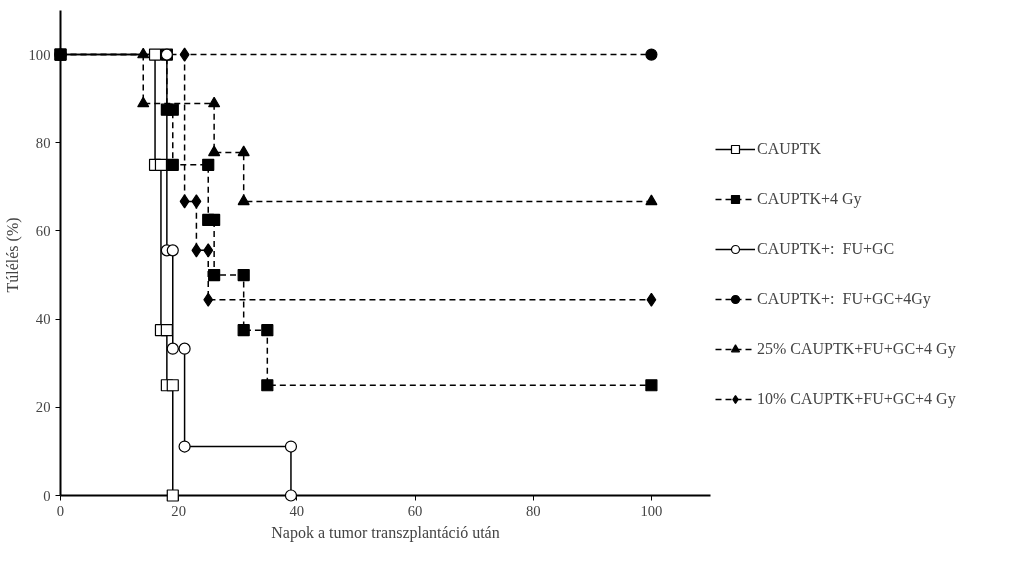  I want to click on x-tick-label: 20, so click(179, 510).